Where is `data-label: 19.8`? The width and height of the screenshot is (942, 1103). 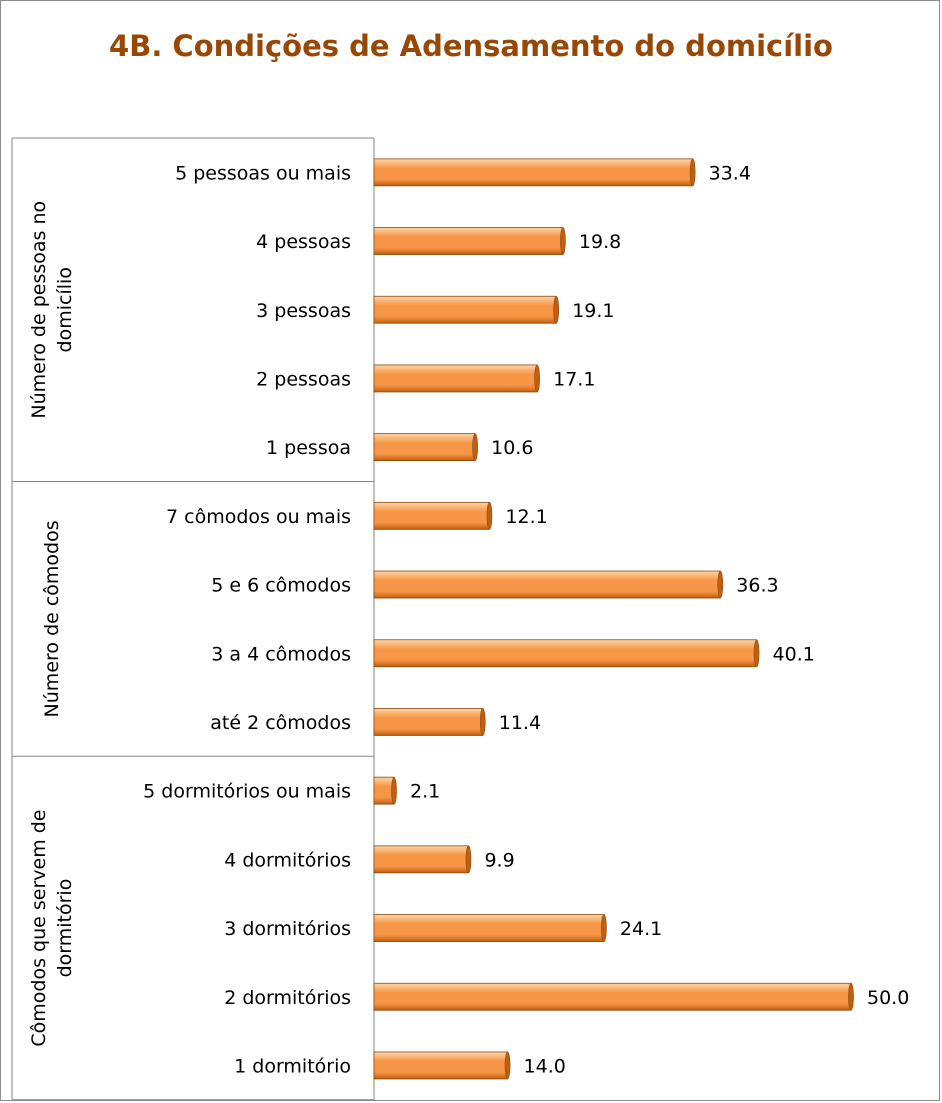
data-label: 19.8 is located at coordinates (600, 242).